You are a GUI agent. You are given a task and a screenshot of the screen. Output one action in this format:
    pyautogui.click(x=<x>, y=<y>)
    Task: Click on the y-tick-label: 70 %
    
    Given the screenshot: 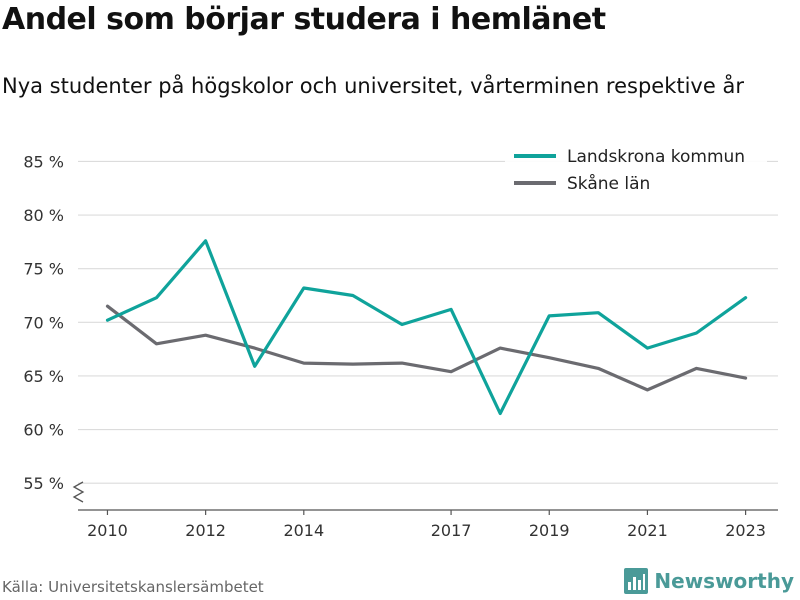 What is the action you would take?
    pyautogui.click(x=43, y=322)
    